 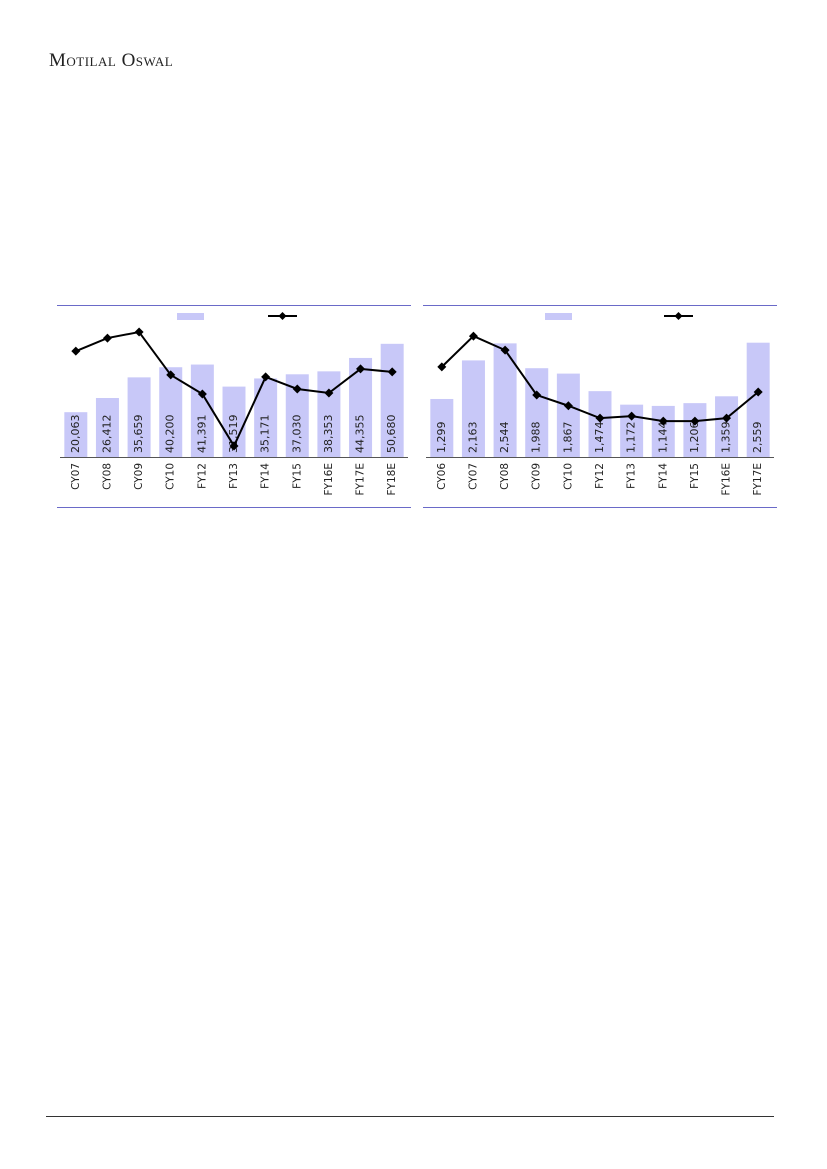 I want to click on value-label: 2,163, so click(x=472, y=438).